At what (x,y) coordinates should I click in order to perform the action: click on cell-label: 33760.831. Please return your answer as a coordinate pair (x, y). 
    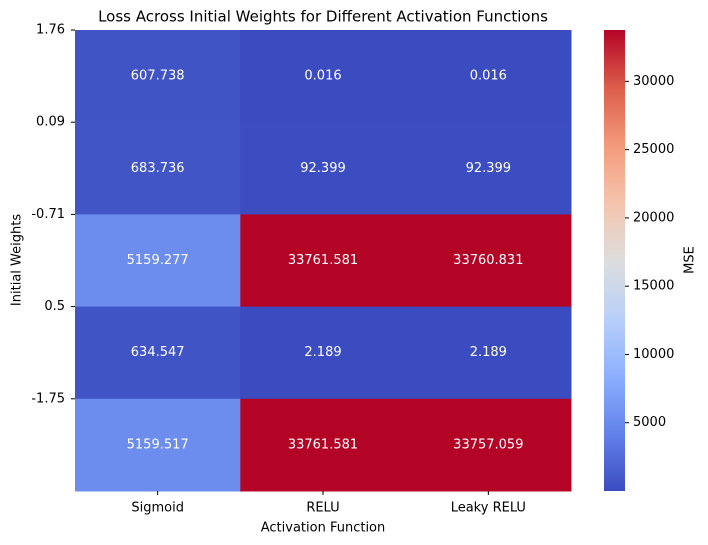
    Looking at the image, I should click on (488, 260).